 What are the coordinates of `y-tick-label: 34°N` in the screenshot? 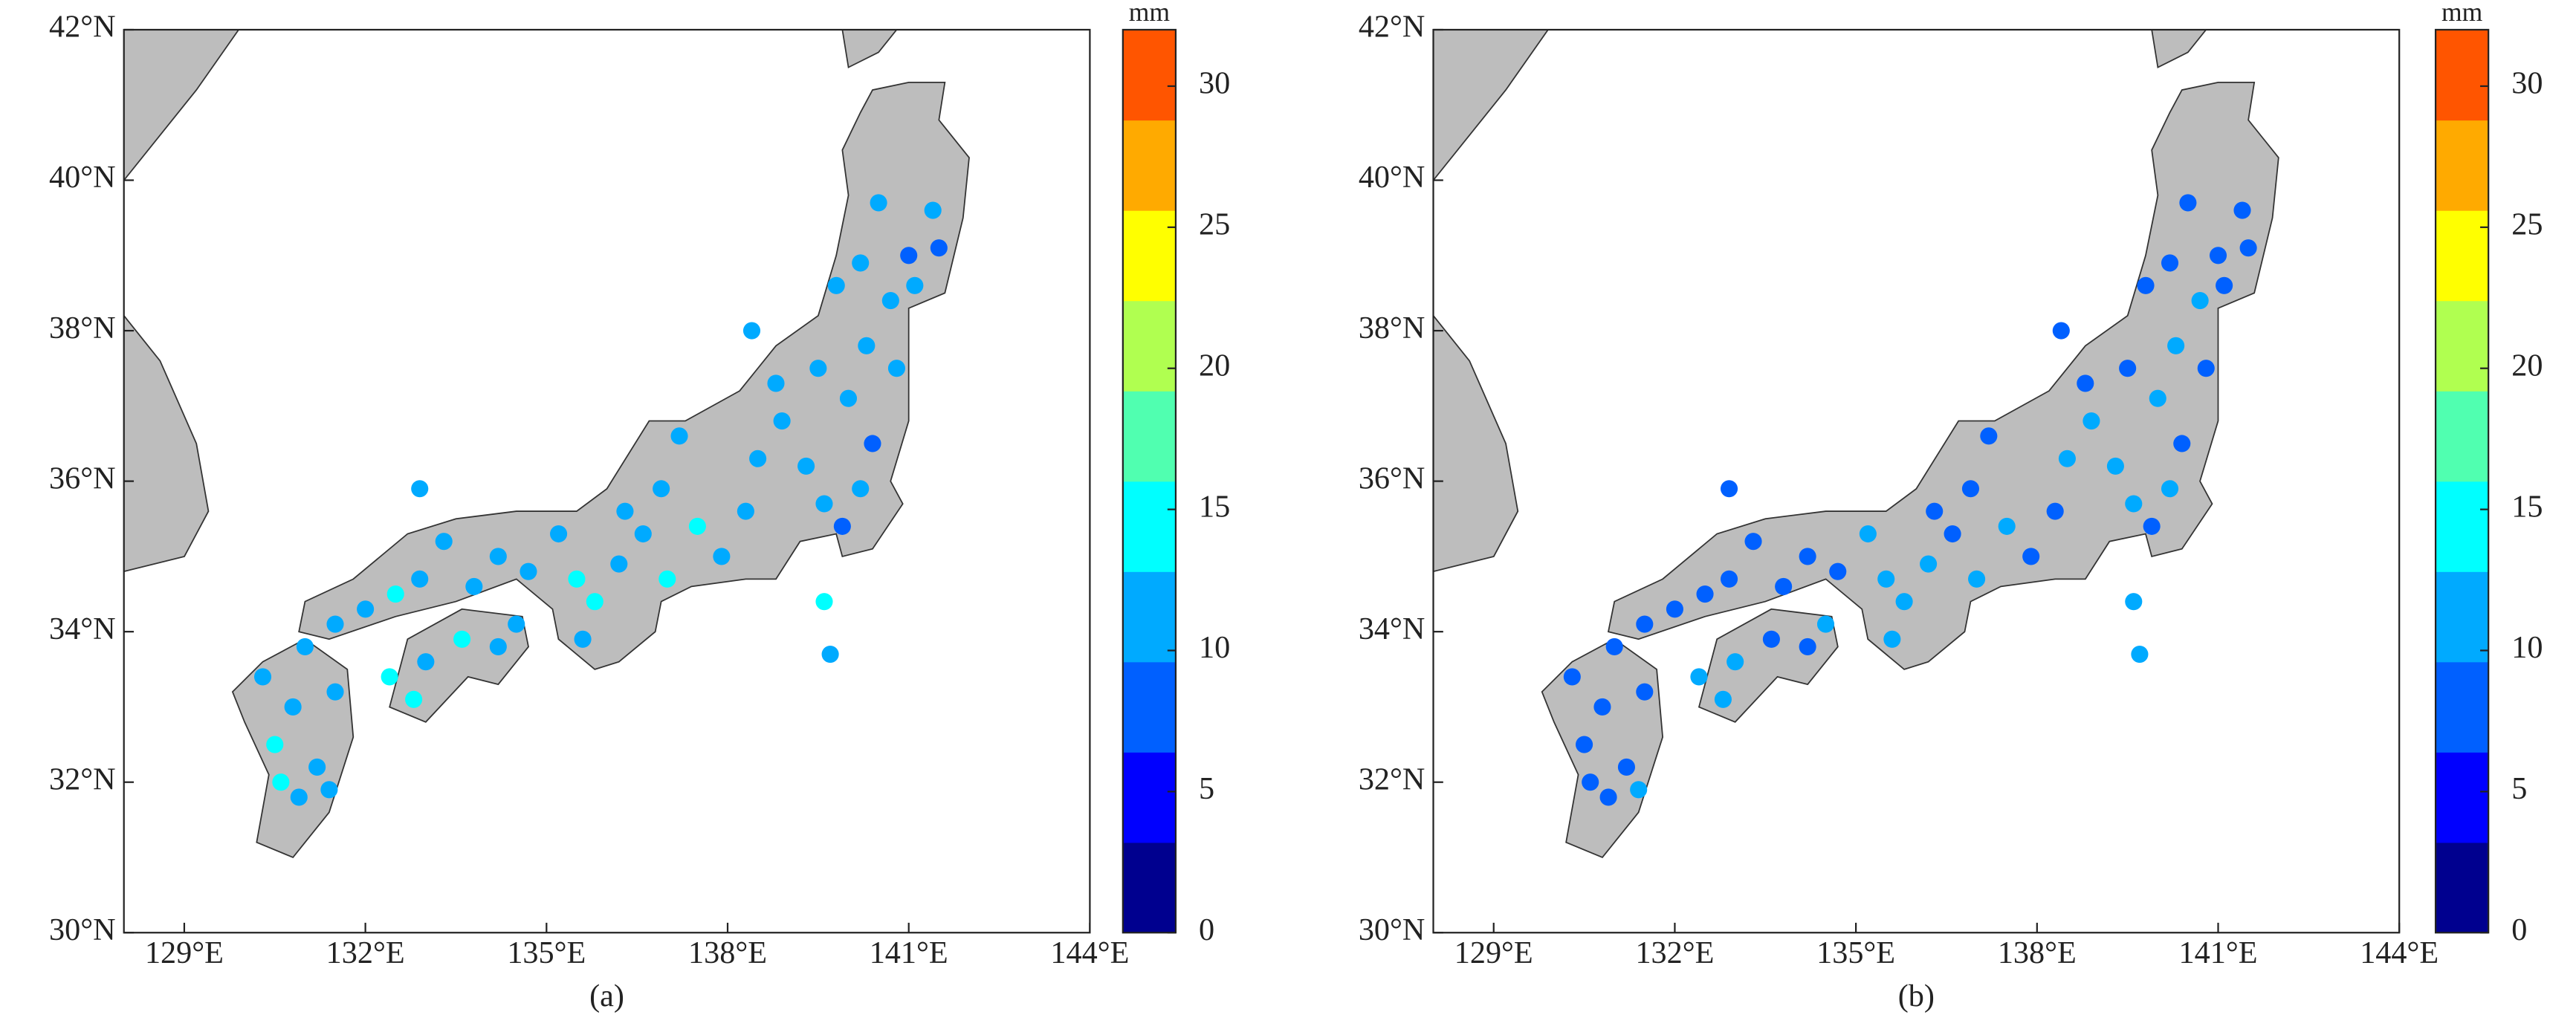 It's located at (1392, 628).